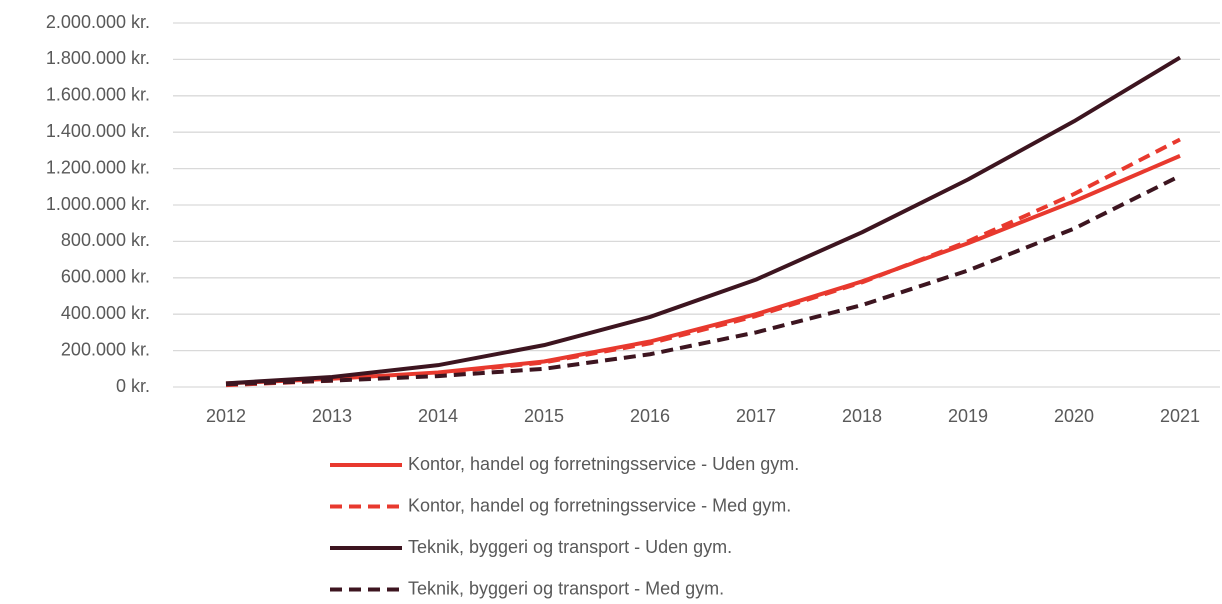 The height and width of the screenshot is (604, 1222). What do you see at coordinates (1074, 416) in the screenshot?
I see `x-tick-label: 2020` at bounding box center [1074, 416].